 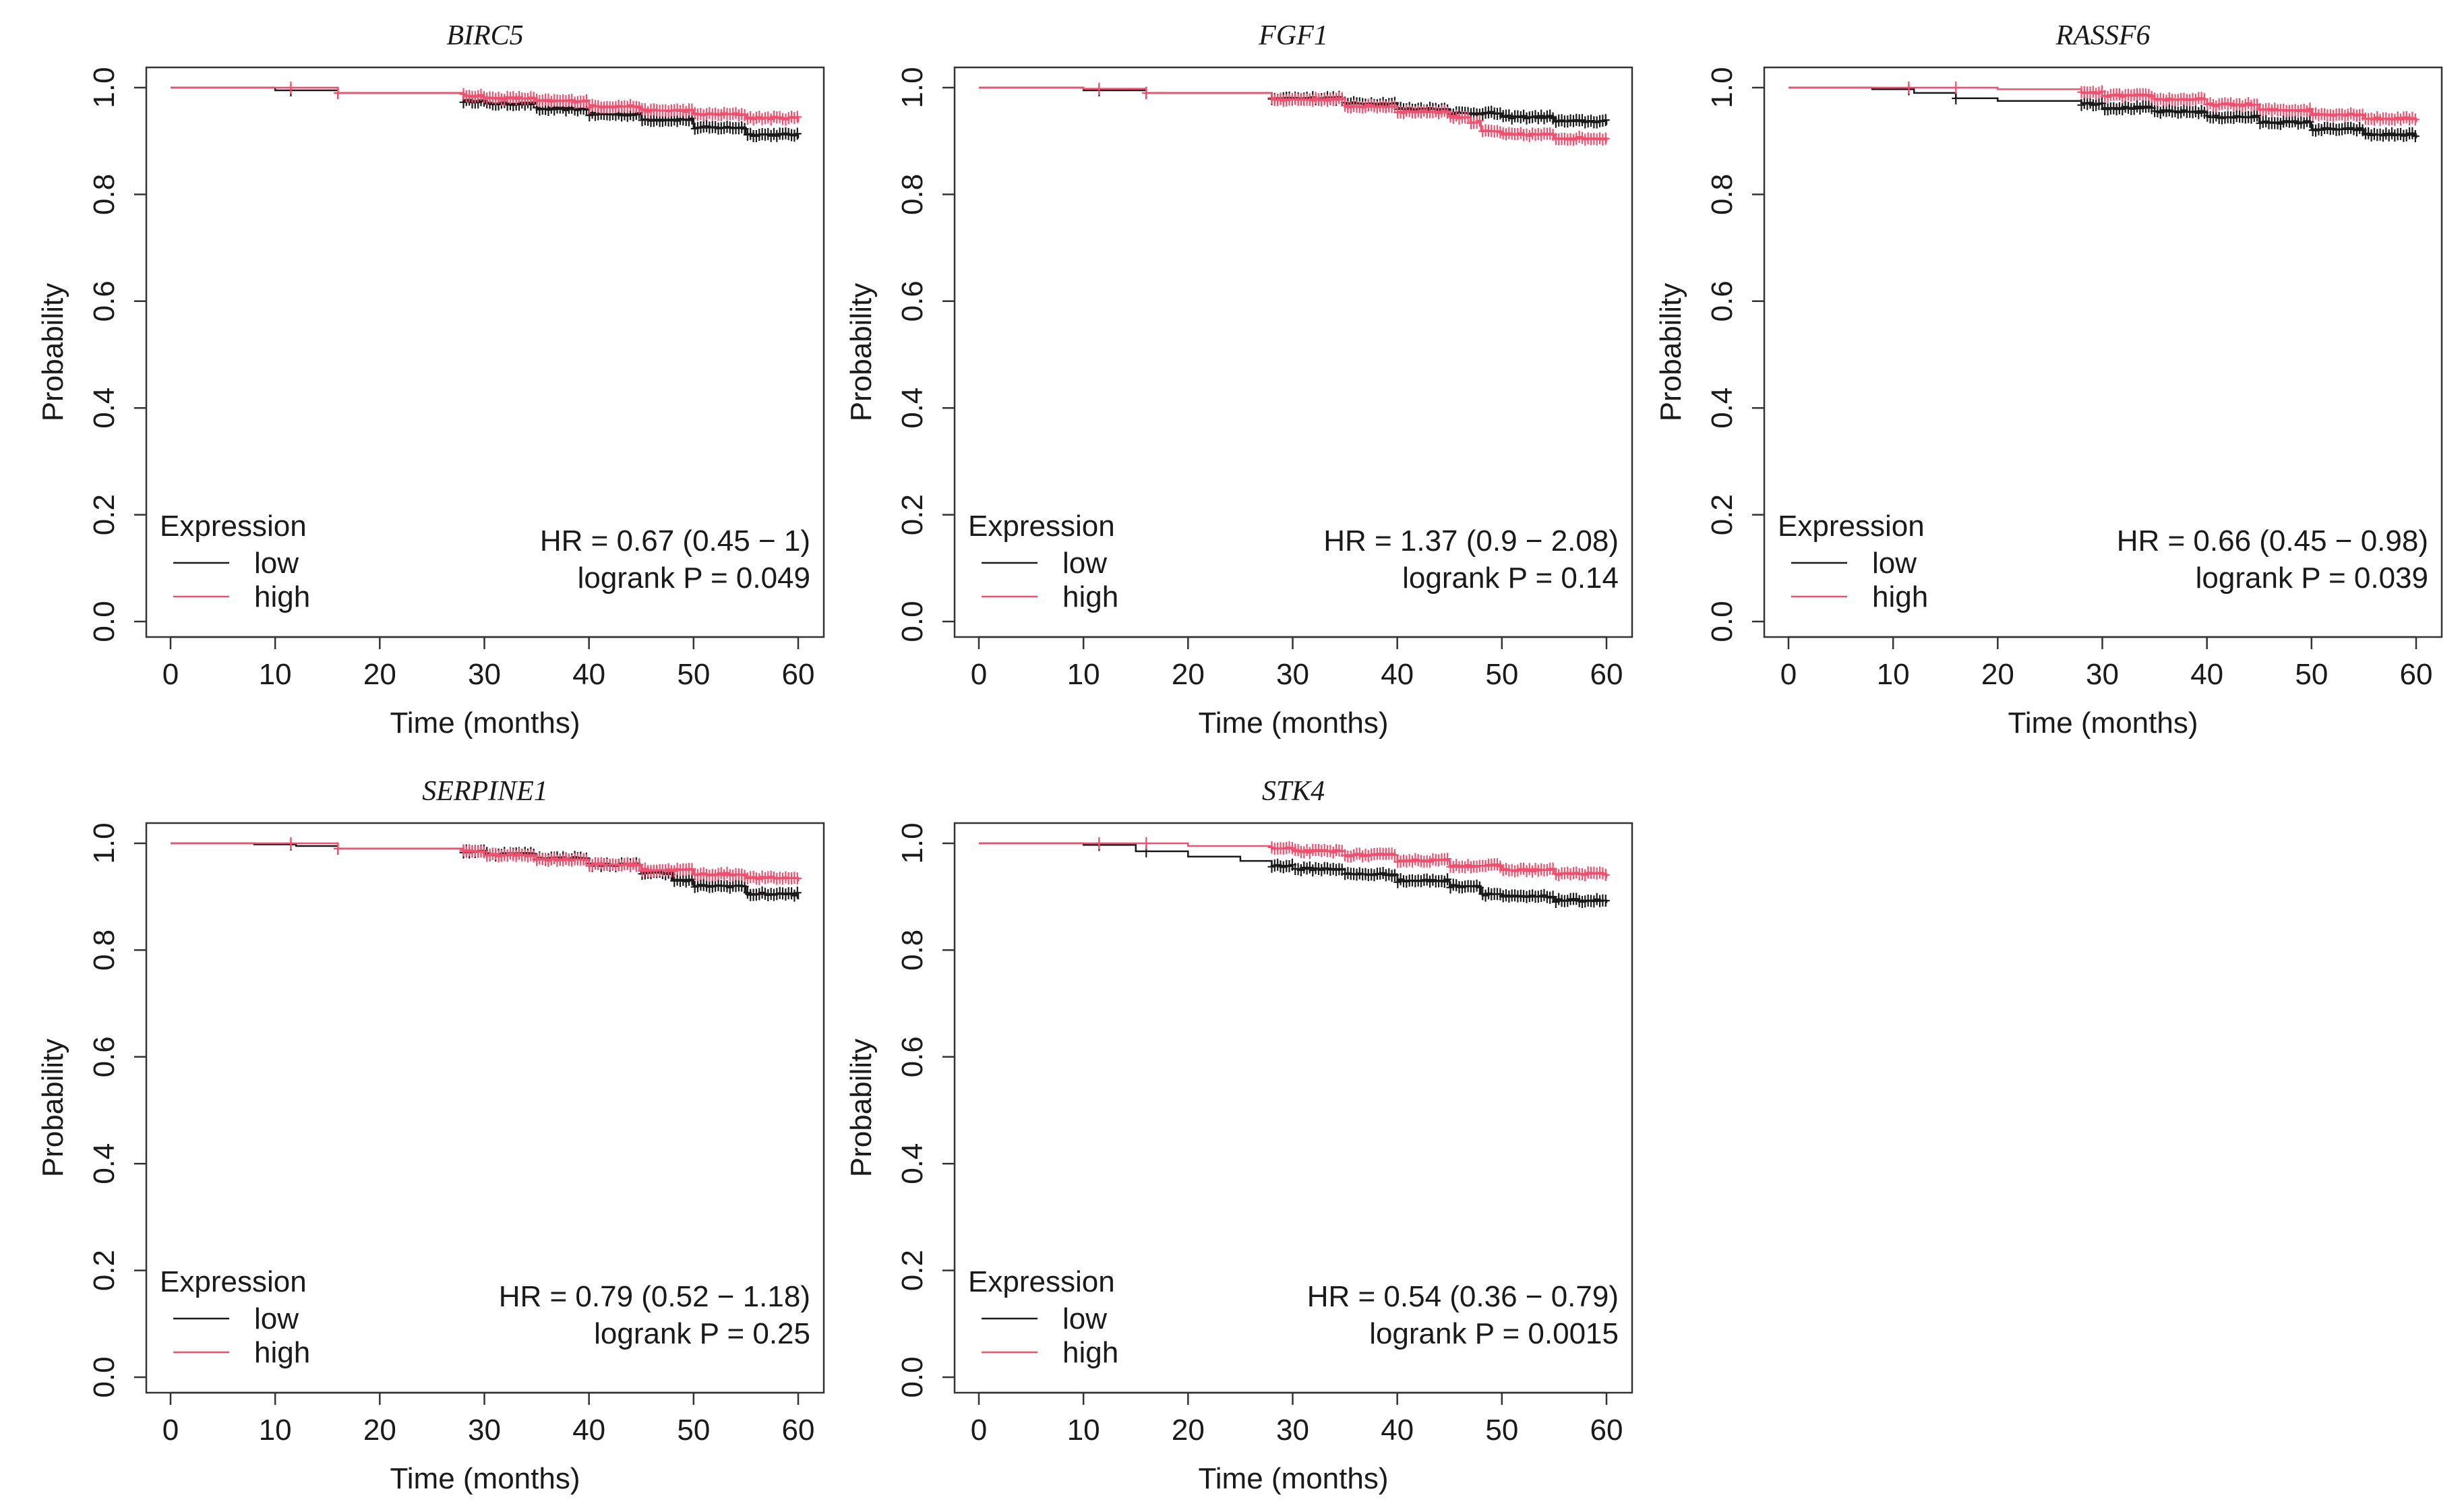 I want to click on hazard-ratio-text: HR = 0.67 (0.45 − 1), so click(x=675, y=541).